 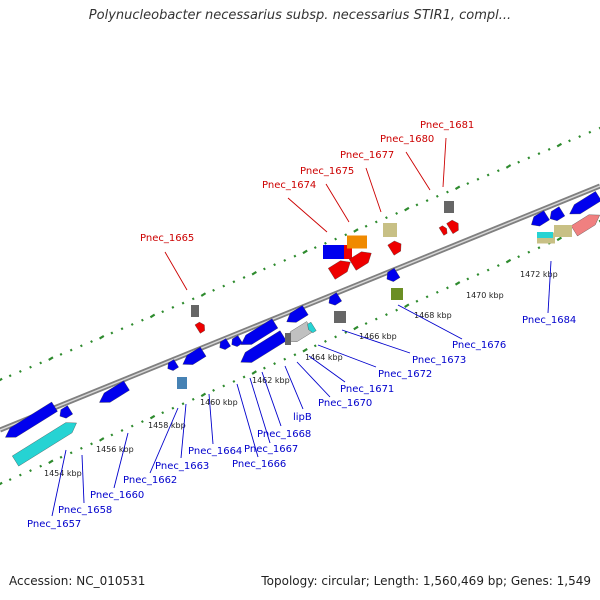 What do you see at coordinates (324, 357) in the screenshot?
I see `kbp-label: 1464 kbp` at bounding box center [324, 357].